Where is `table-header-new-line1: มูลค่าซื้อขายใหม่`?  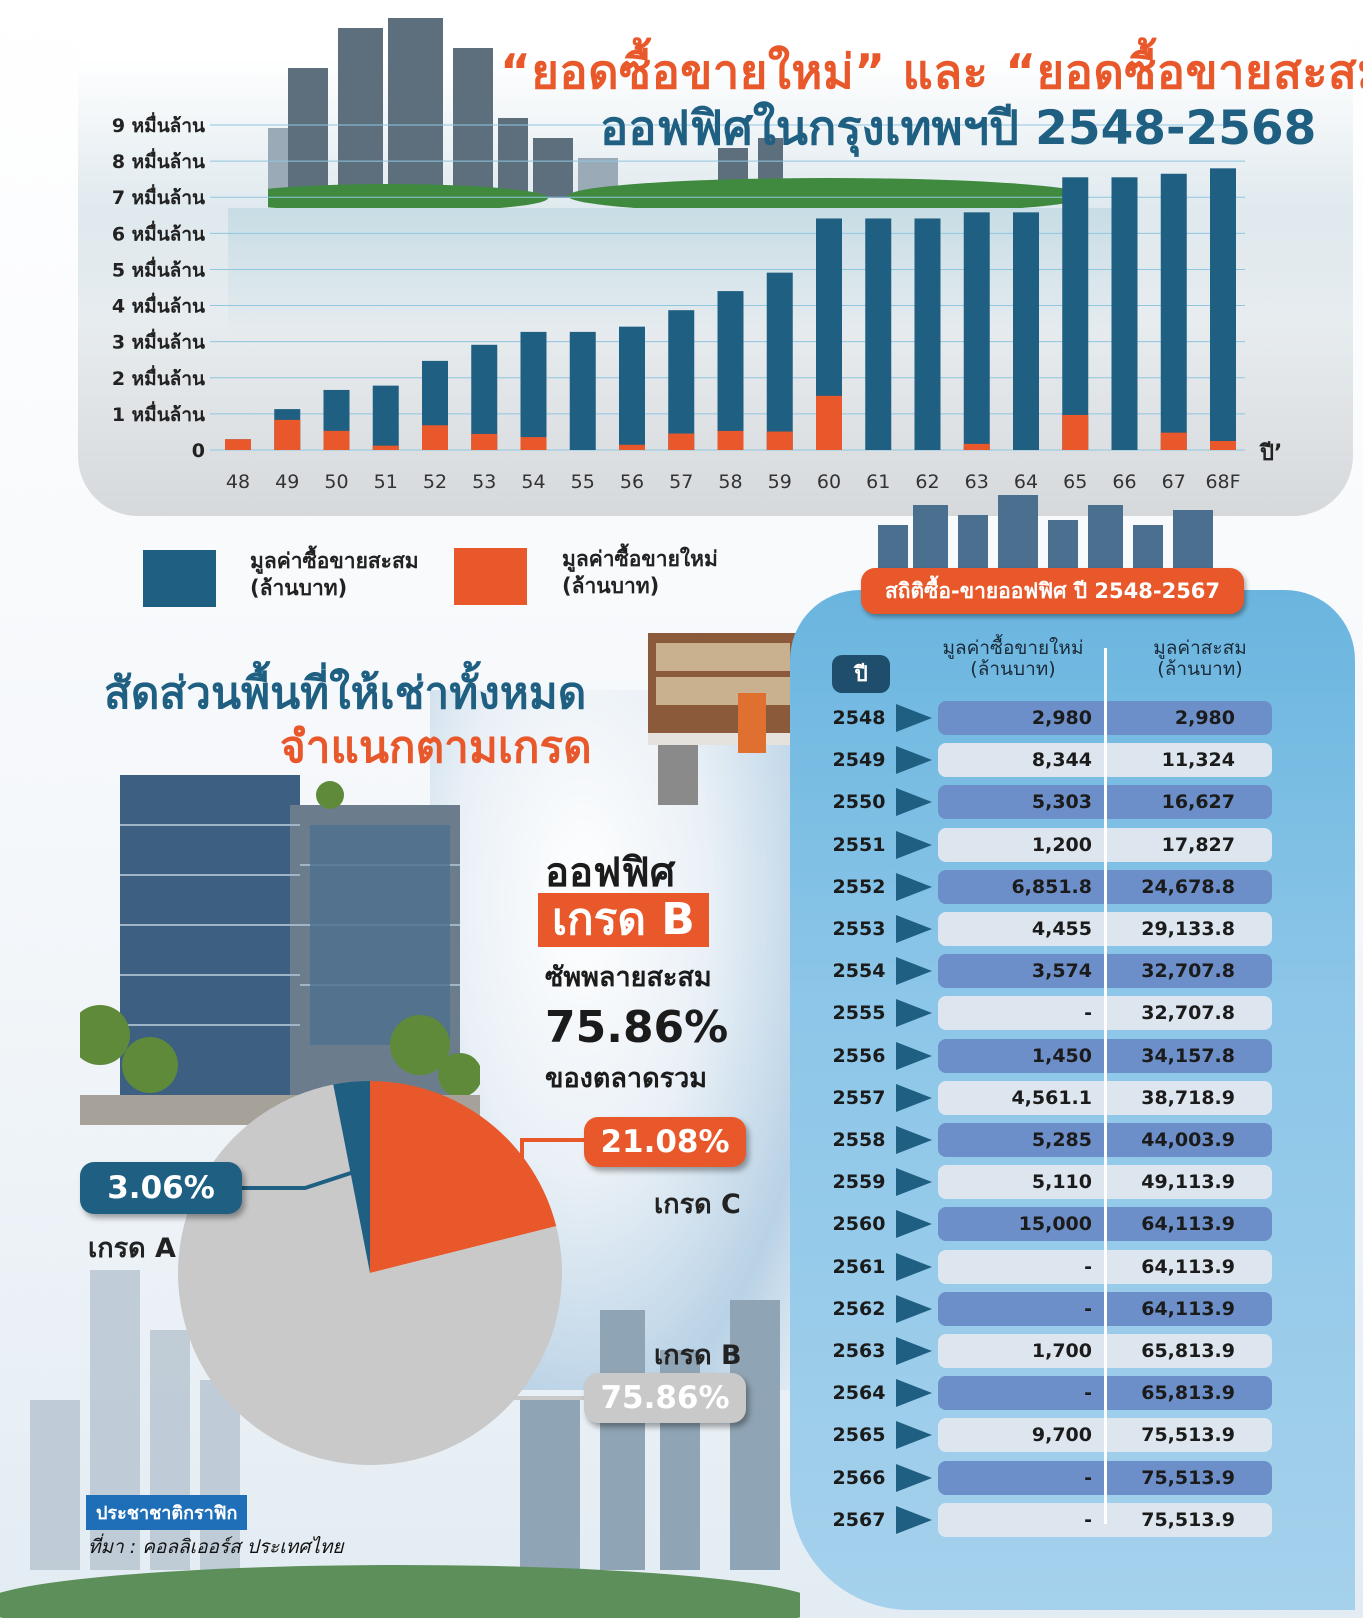
table-header-new-line1: มูลค่าซื้อขายใหม่ is located at coordinates (1013, 648).